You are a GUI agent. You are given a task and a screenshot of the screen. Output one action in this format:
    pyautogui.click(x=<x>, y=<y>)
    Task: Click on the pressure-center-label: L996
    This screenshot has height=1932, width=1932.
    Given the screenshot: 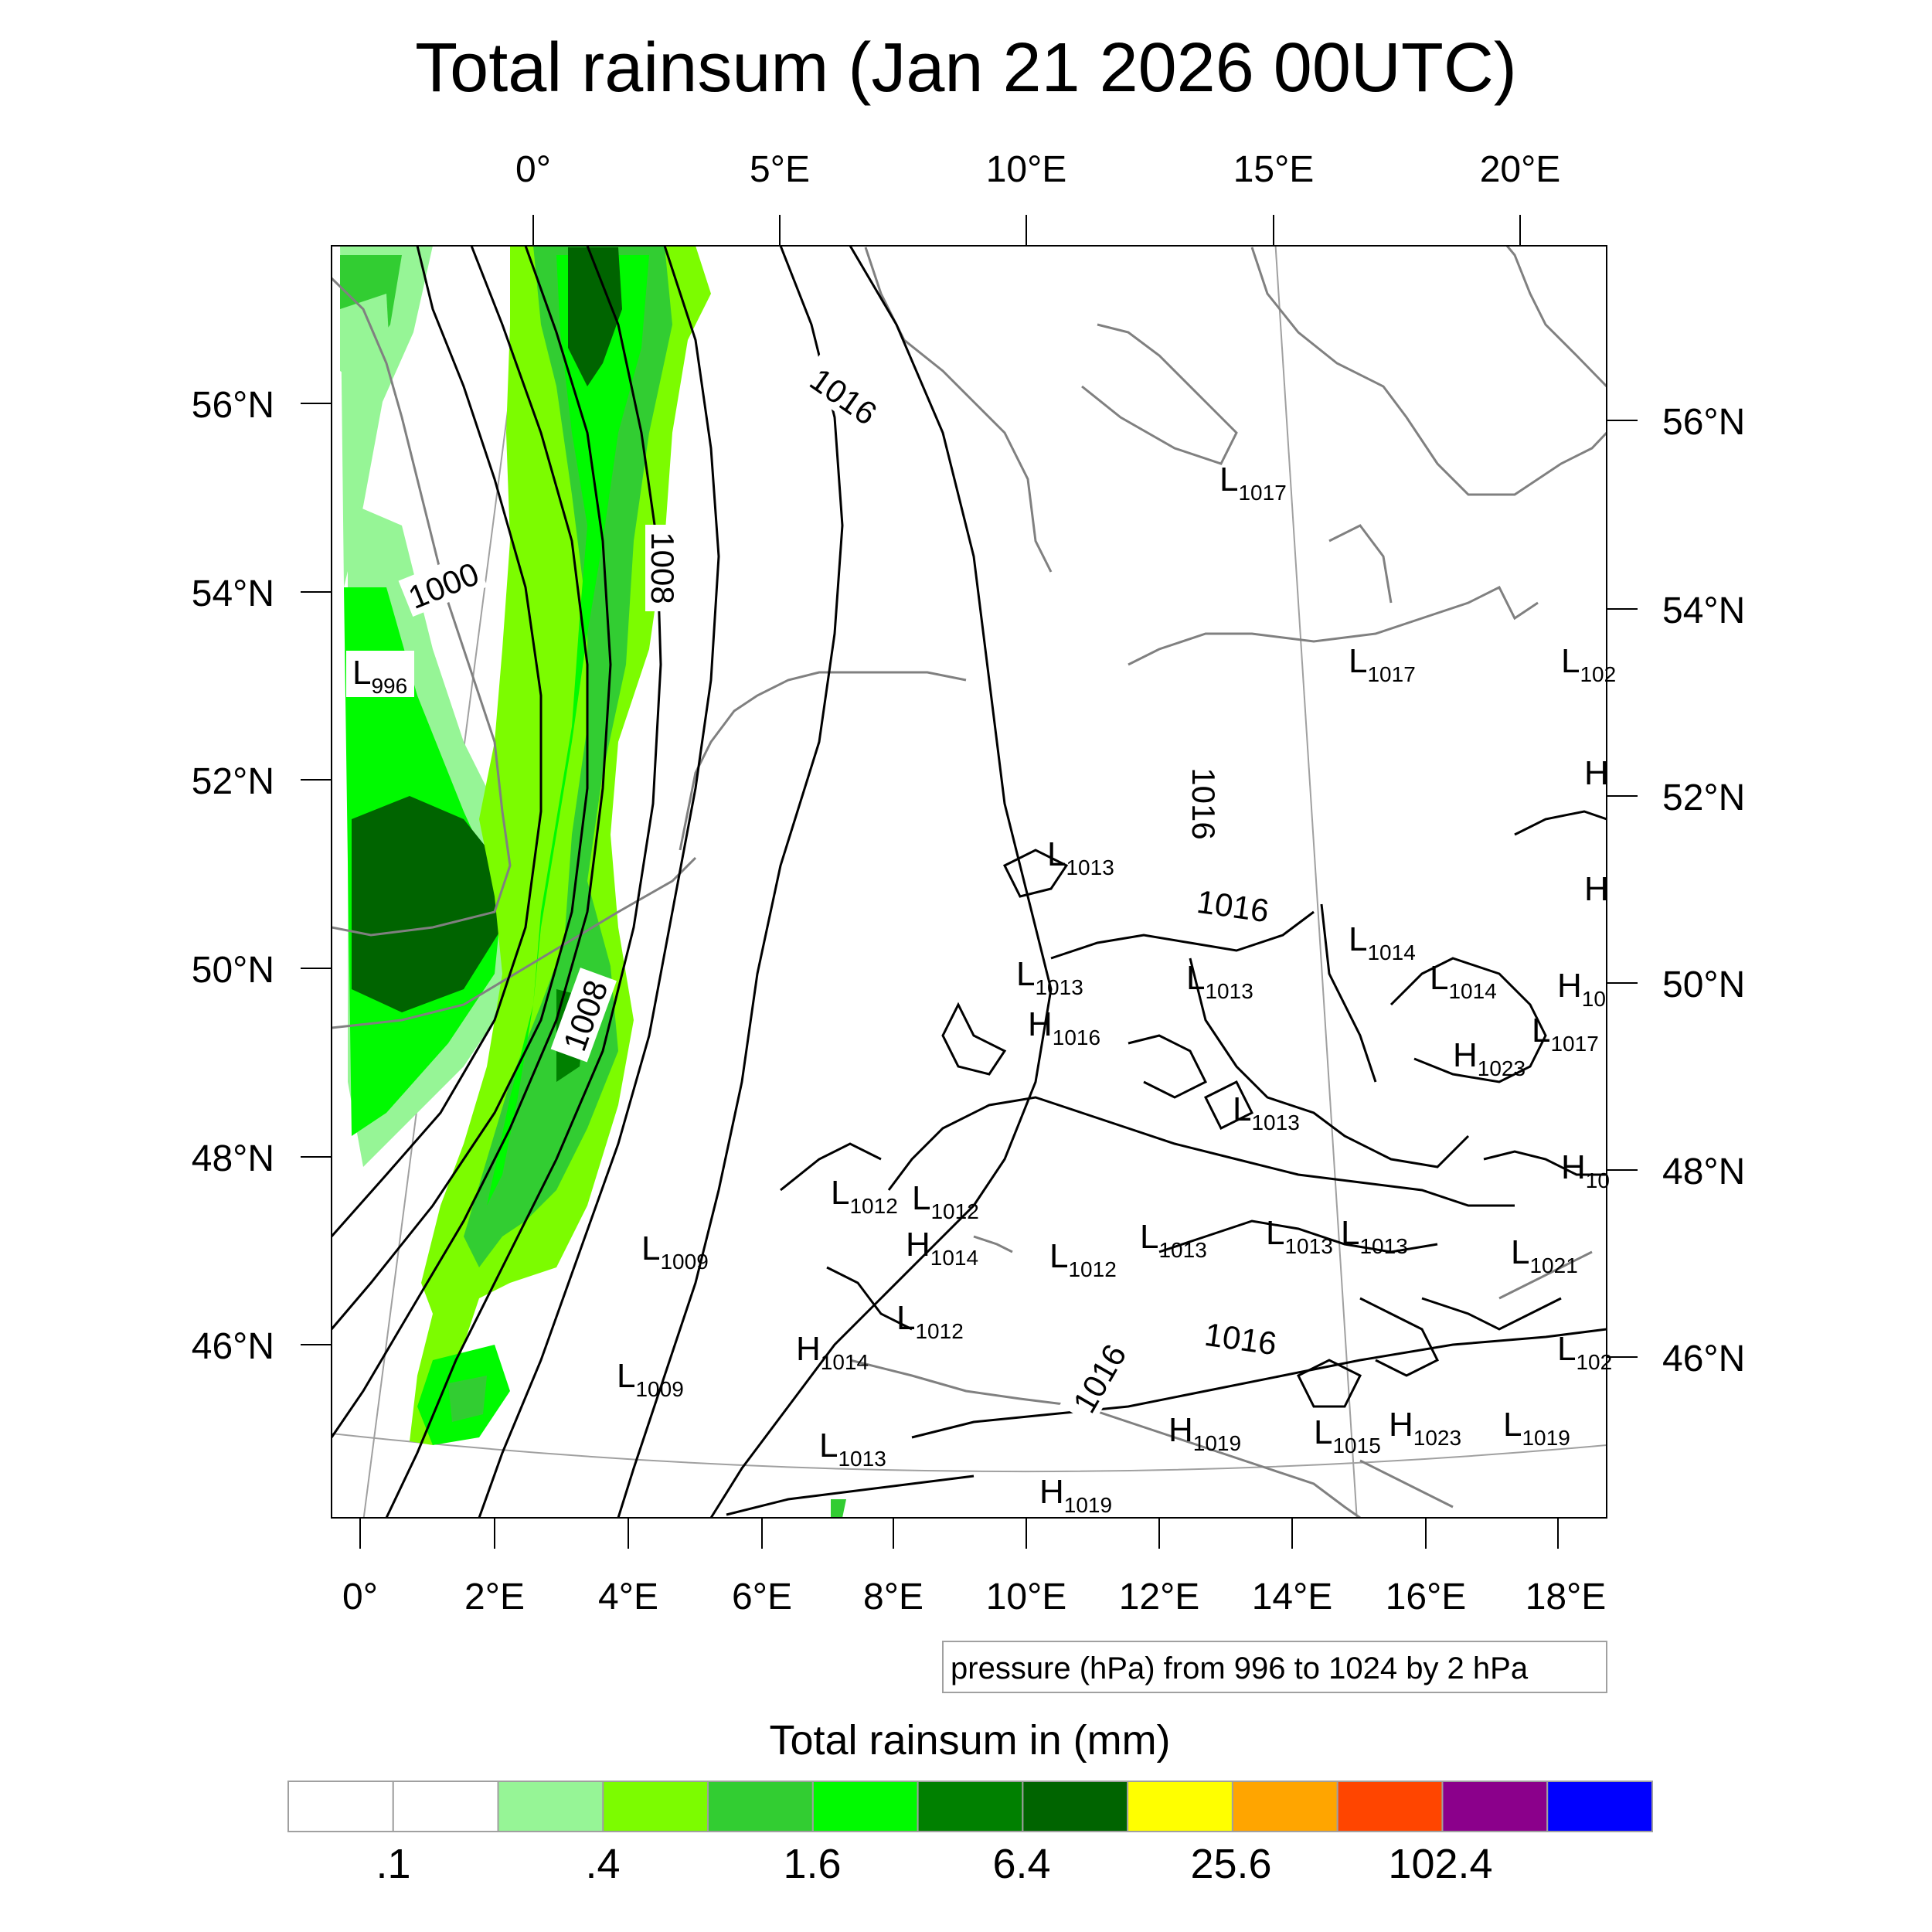 What is the action you would take?
    pyautogui.click(x=380, y=676)
    